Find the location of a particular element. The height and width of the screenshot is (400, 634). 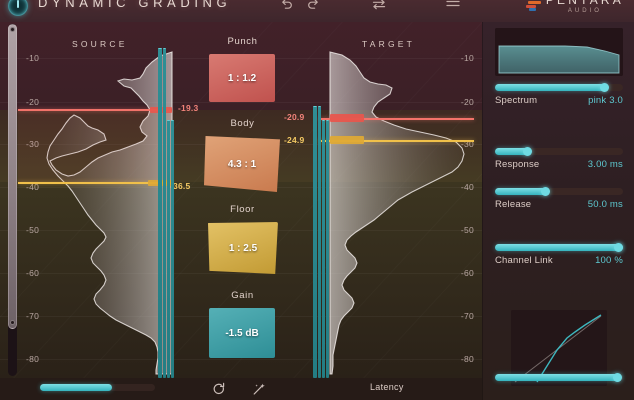

hamburger-menu-icon is located at coordinates (453, 6).